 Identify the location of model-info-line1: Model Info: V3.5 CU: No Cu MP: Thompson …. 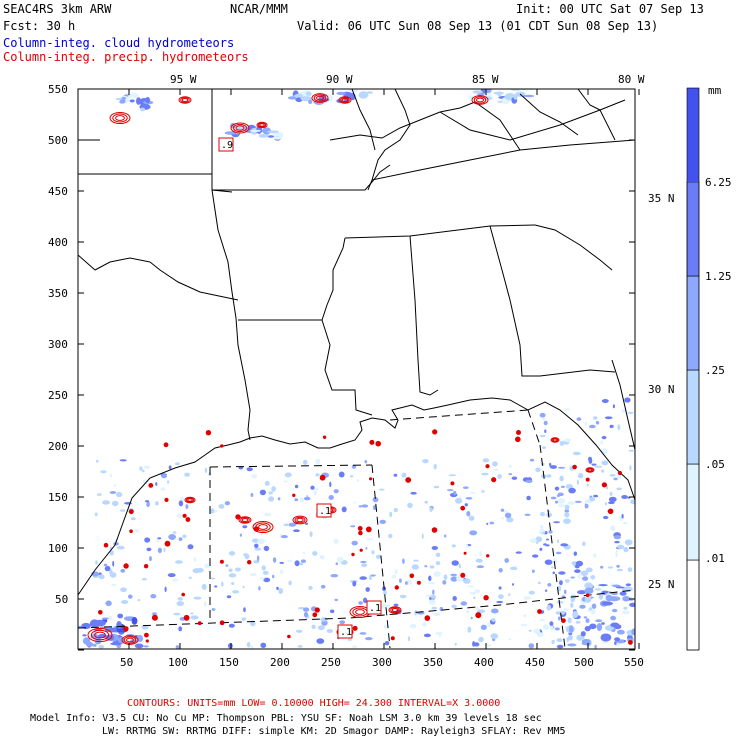
(286, 718).